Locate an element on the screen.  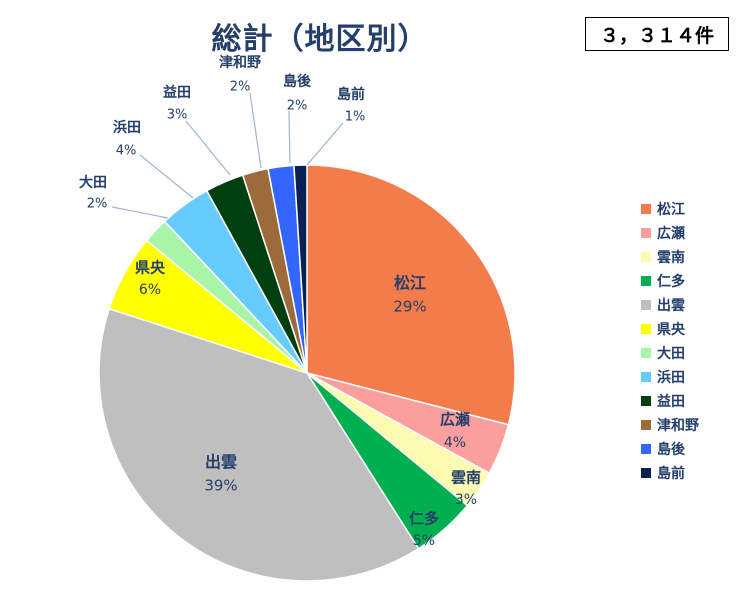
slice-label-percent: 39% is located at coordinates (220, 486).